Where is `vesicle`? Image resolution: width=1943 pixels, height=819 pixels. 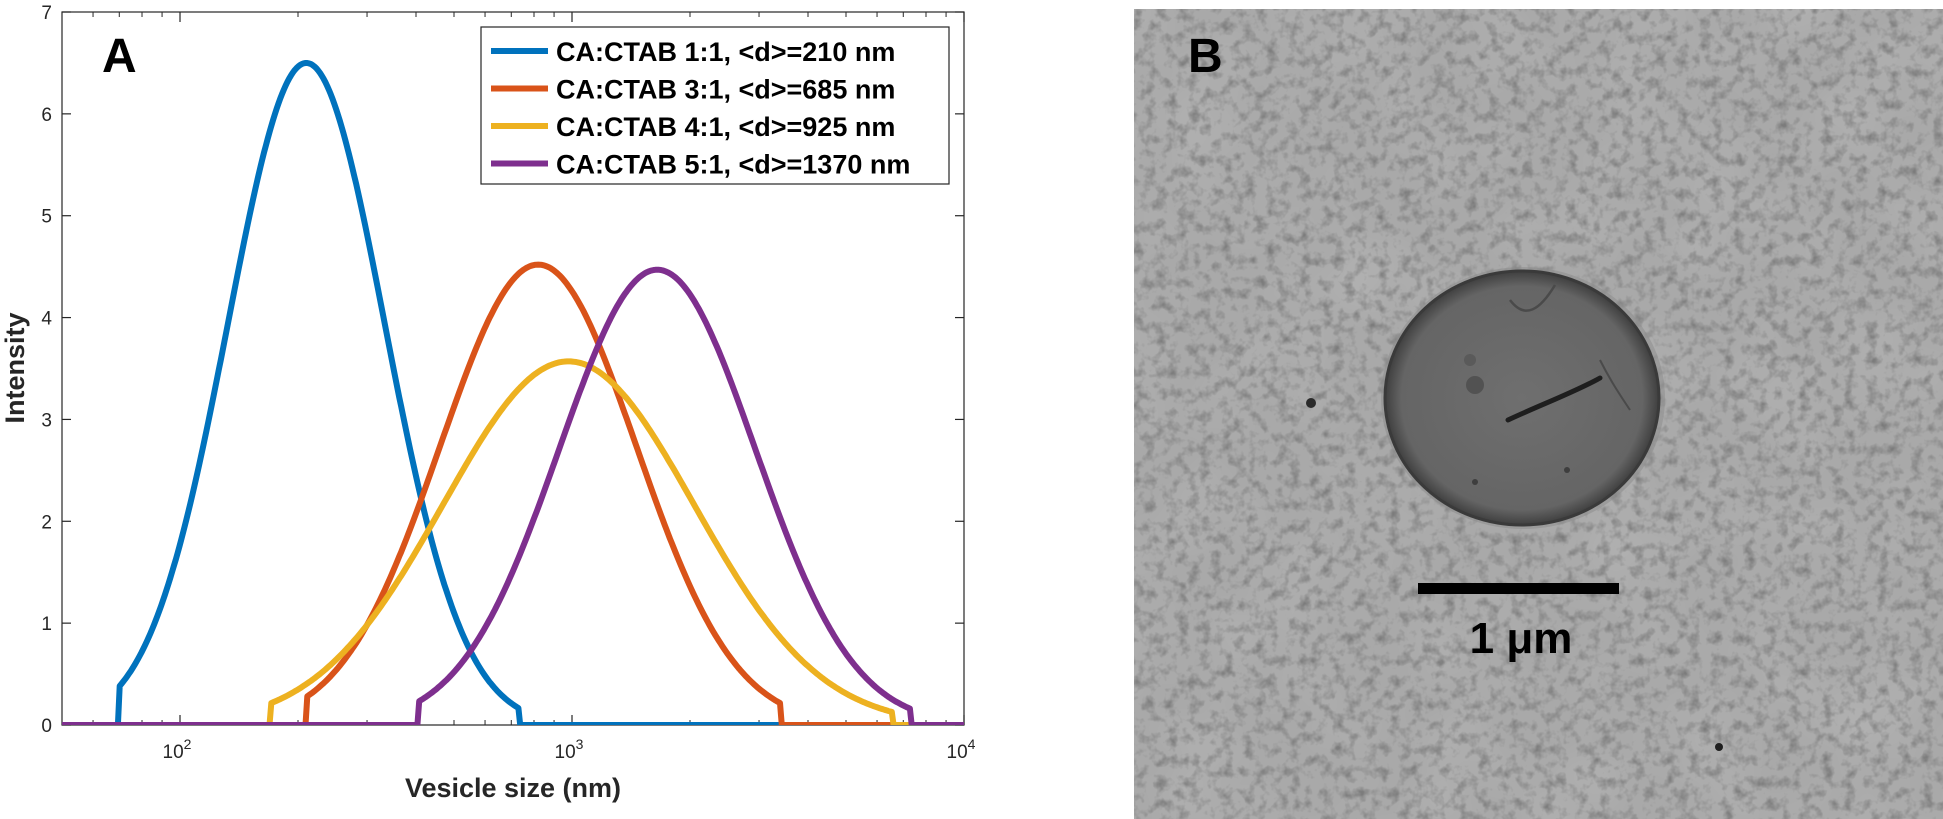
vesicle is located at coordinates (1523, 398).